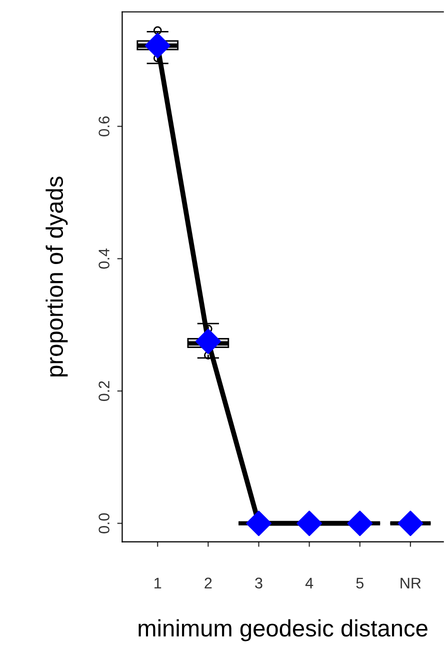  What do you see at coordinates (57, 276) in the screenshot?
I see `y-axis-title: proportion of dyads` at bounding box center [57, 276].